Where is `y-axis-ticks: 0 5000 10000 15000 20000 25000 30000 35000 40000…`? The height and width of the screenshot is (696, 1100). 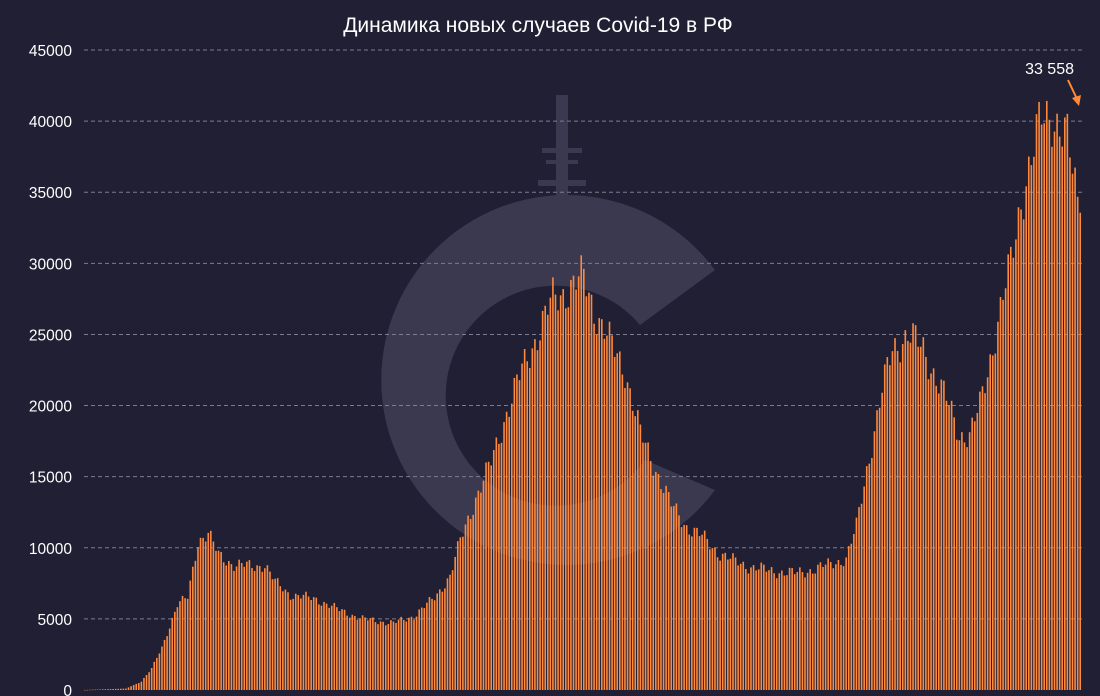
y-axis-ticks: 0 5000 10000 15000 20000 25000 30000 35000 40000… is located at coordinates (50, 369).